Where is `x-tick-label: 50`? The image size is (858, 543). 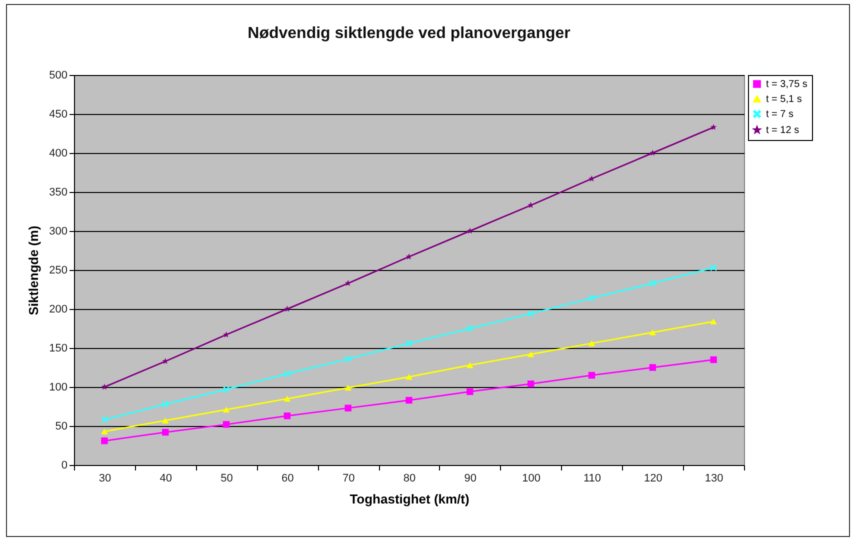 x-tick-label: 50 is located at coordinates (226, 478).